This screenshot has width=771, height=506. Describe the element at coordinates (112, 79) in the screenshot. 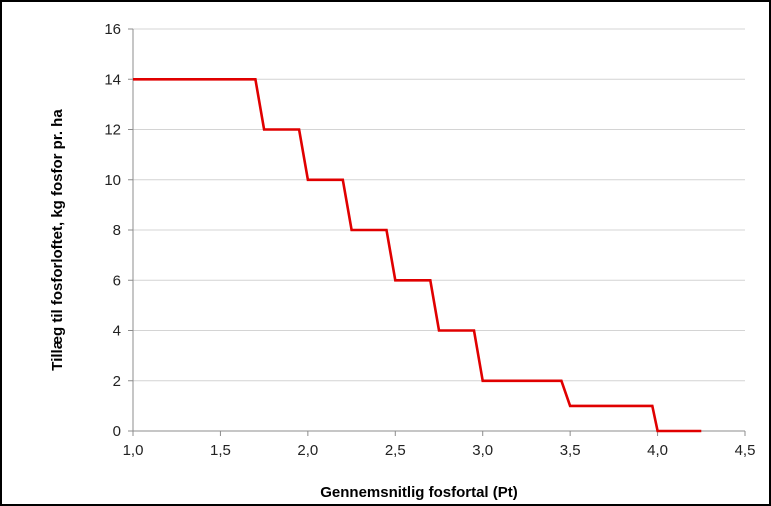

I see `y-tick-label-14: 14` at that location.